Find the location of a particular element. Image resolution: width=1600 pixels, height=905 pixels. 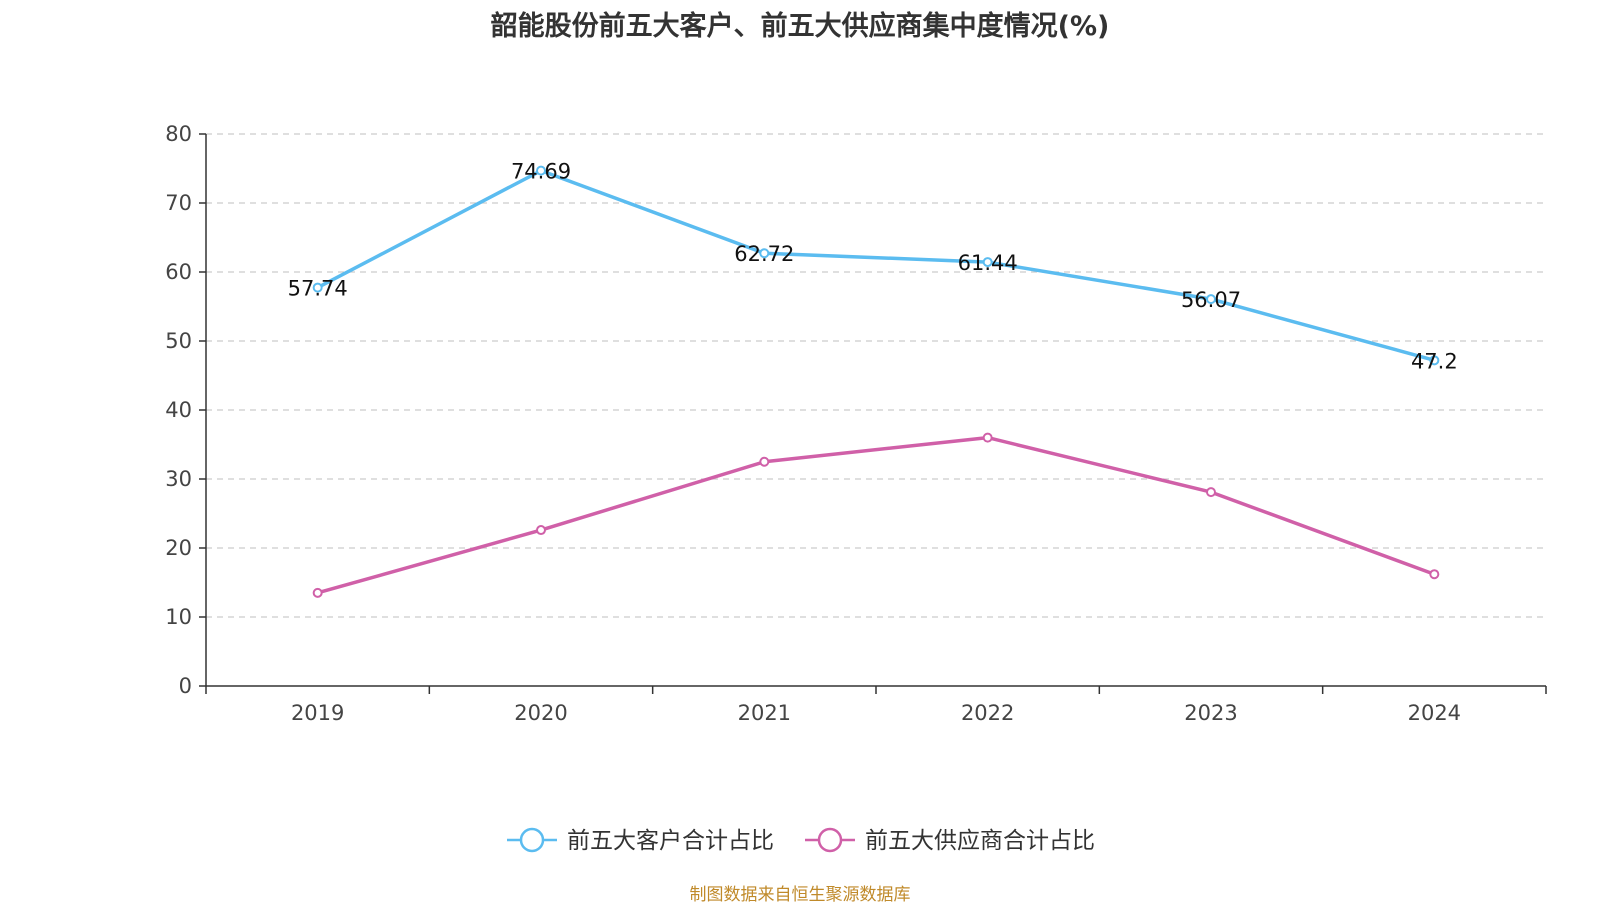

data-label: 57.74 is located at coordinates (318, 289).